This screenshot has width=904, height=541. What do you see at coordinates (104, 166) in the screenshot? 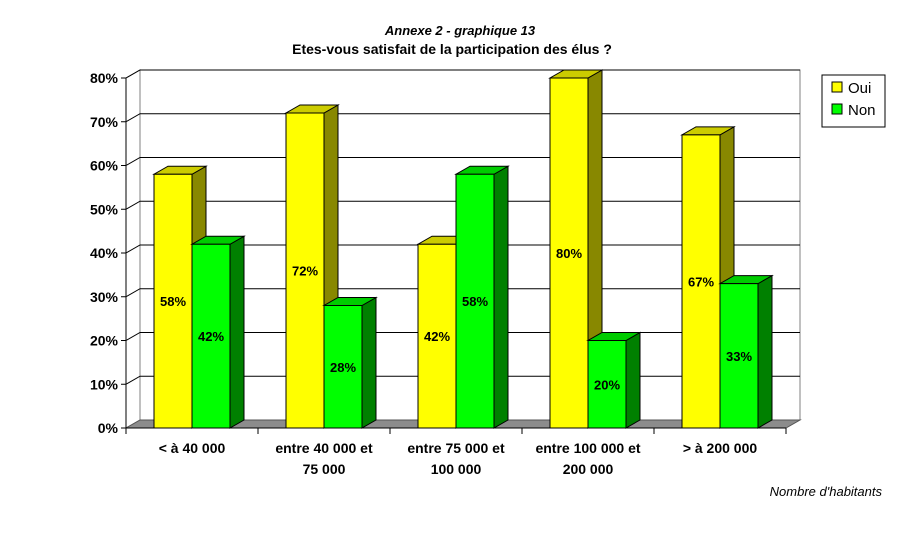
I see `y-tick-label: 60%` at bounding box center [104, 166].